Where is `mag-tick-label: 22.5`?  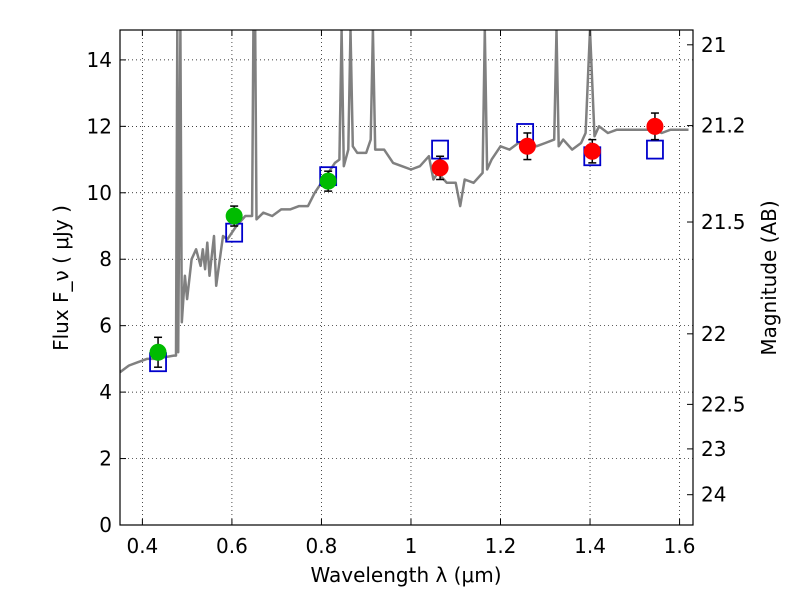 mag-tick-label: 22.5 is located at coordinates (723, 404).